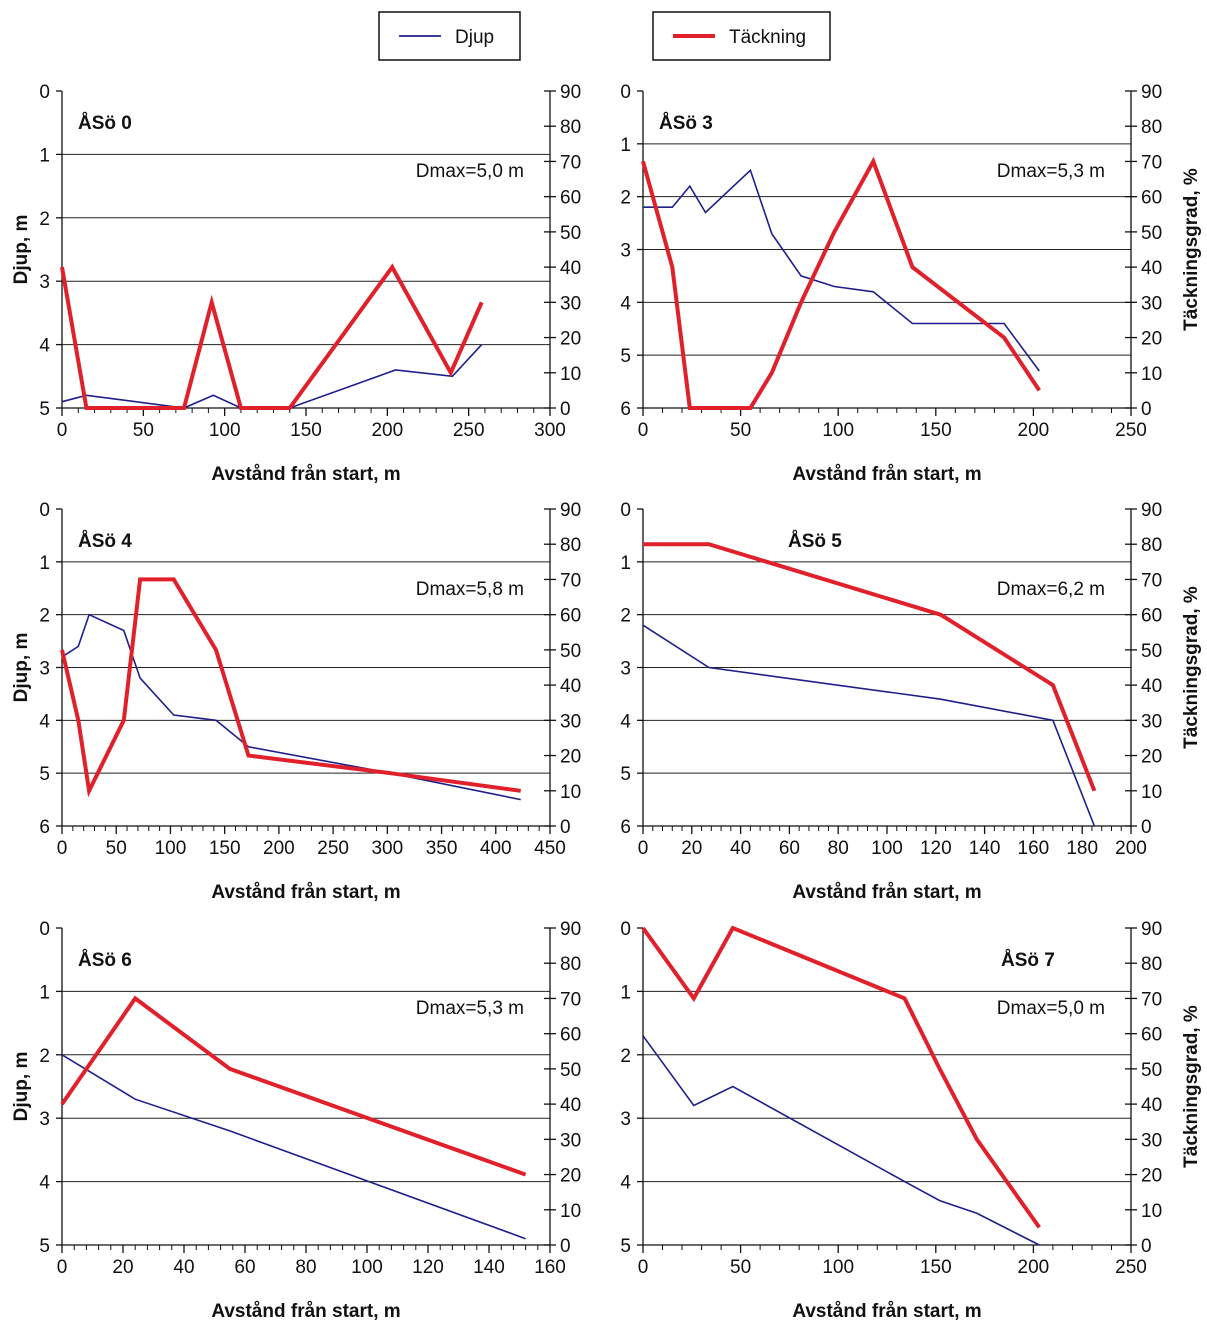 The width and height of the screenshot is (1207, 1326). What do you see at coordinates (496, 848) in the screenshot?
I see `x-tick-label-8: 400` at bounding box center [496, 848].